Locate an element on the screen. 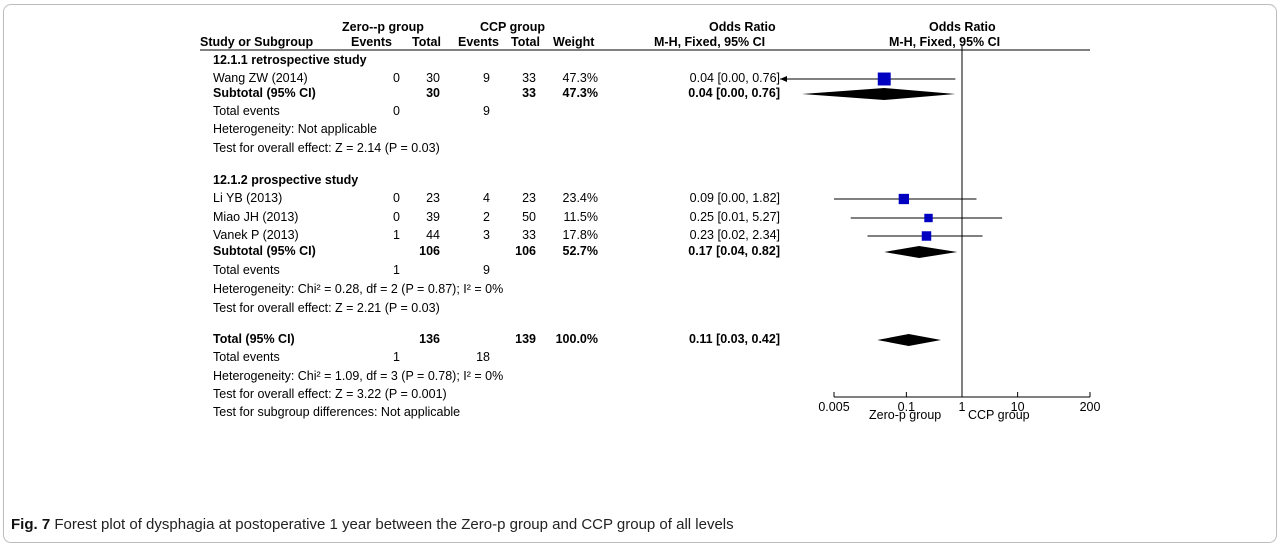 The width and height of the screenshot is (1281, 547). events2-cell: 3 is located at coordinates (486, 235).